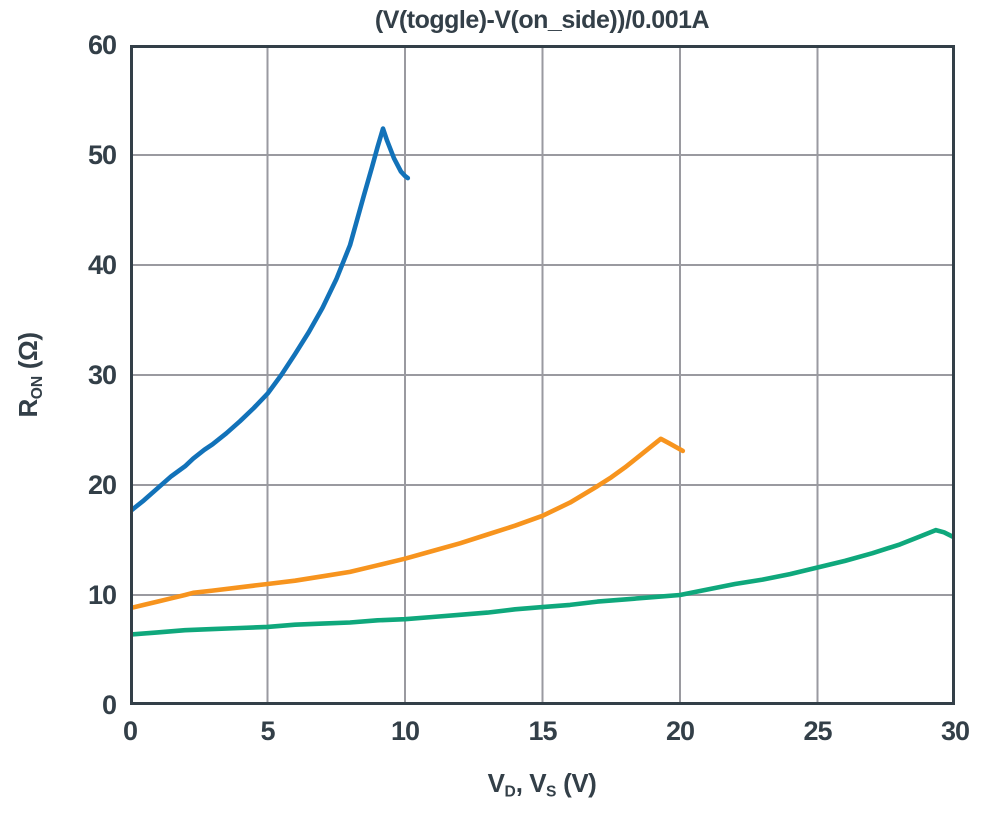 The image size is (981, 816). Describe the element at coordinates (510, 792) in the screenshot. I see `x-axis-label-s1: D` at that location.